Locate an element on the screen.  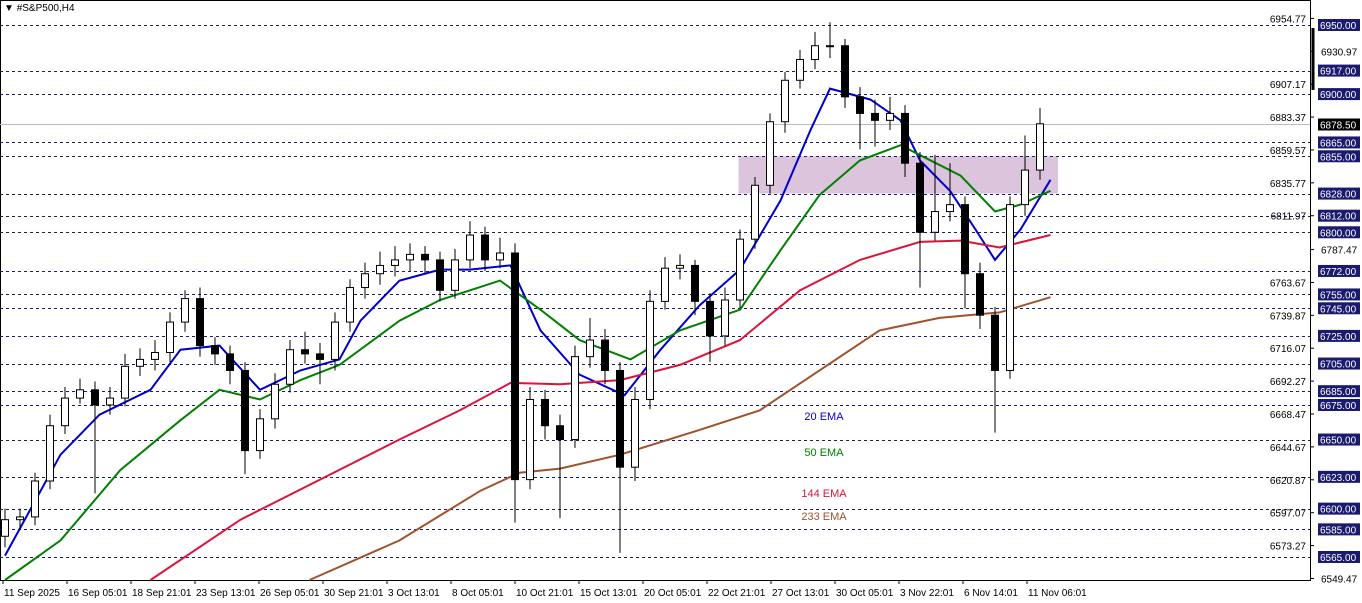
level-price-label: 6917.00 is located at coordinates (1339, 71).